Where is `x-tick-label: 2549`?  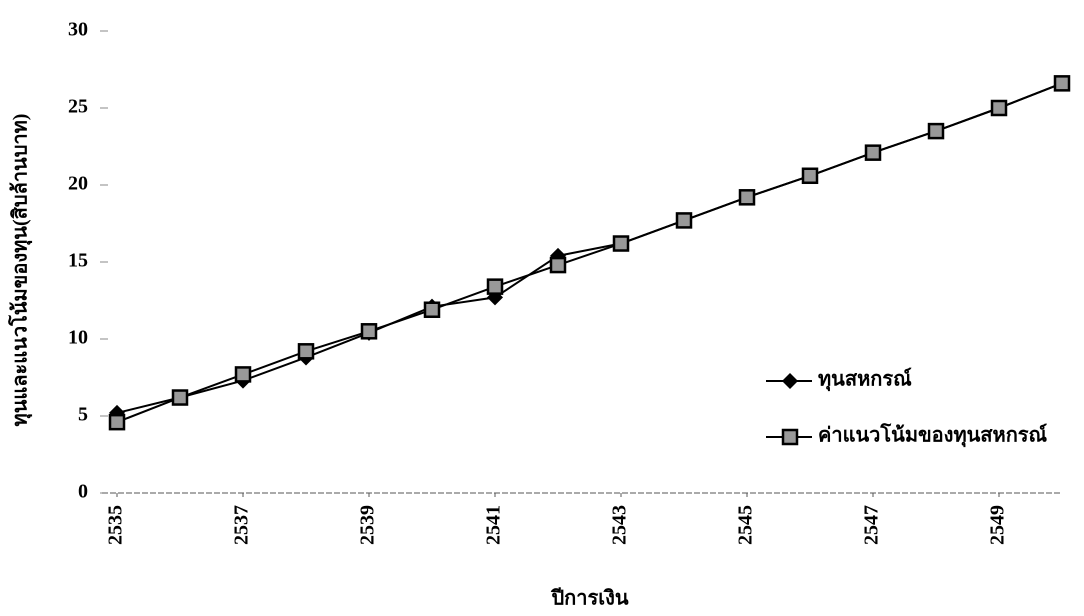 x-tick-label: 2549 is located at coordinates (998, 525).